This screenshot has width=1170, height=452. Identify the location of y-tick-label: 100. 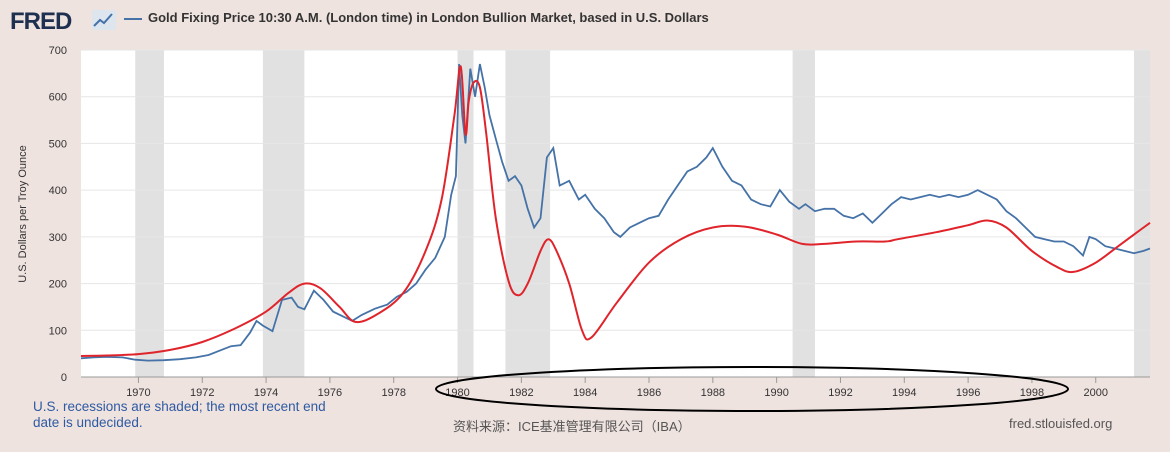
(58, 331).